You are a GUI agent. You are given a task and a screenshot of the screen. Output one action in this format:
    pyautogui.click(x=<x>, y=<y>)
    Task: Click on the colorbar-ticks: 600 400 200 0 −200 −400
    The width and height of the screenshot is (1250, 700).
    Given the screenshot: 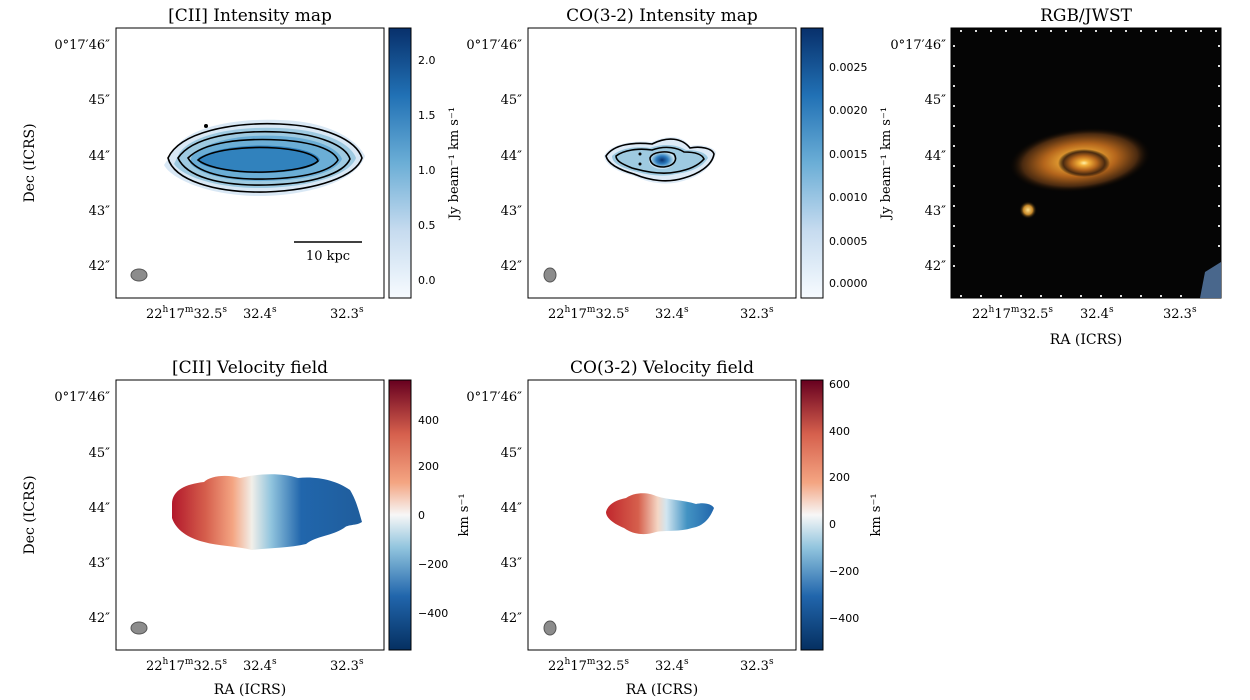 What is the action you would take?
    pyautogui.click(x=844, y=501)
    